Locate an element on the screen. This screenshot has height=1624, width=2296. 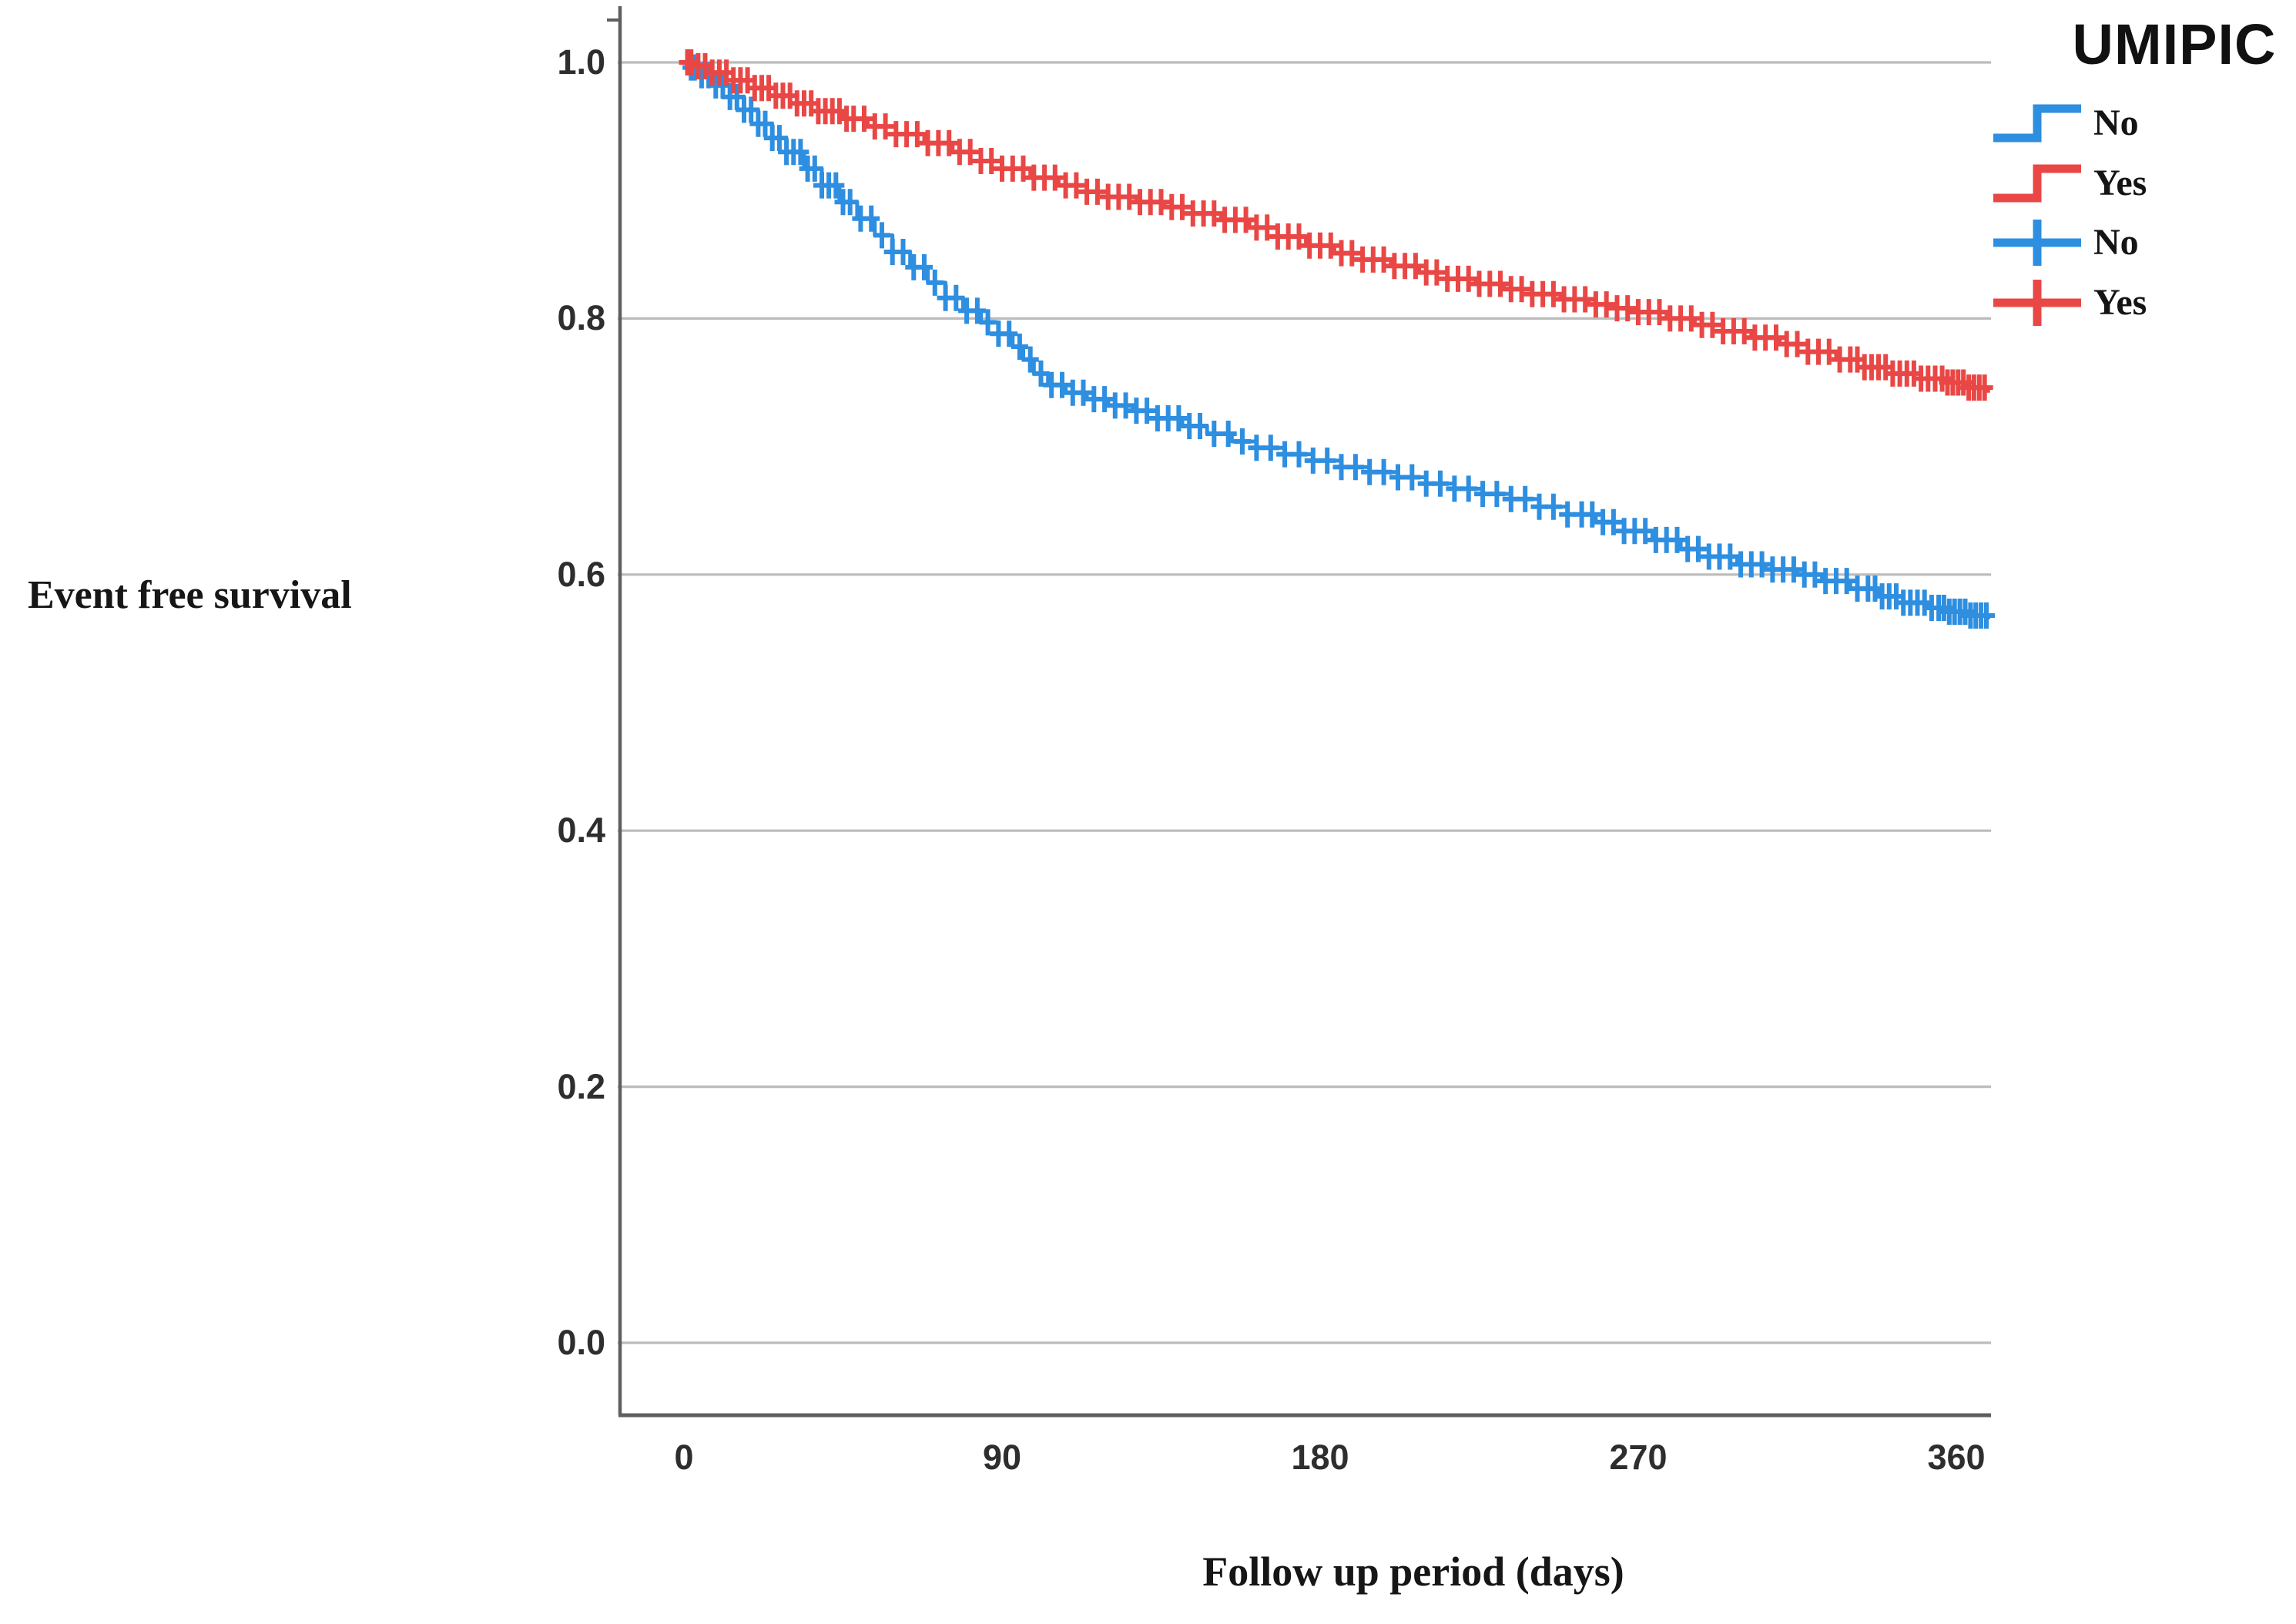
legend-label-2-no: No is located at coordinates (2116, 242).